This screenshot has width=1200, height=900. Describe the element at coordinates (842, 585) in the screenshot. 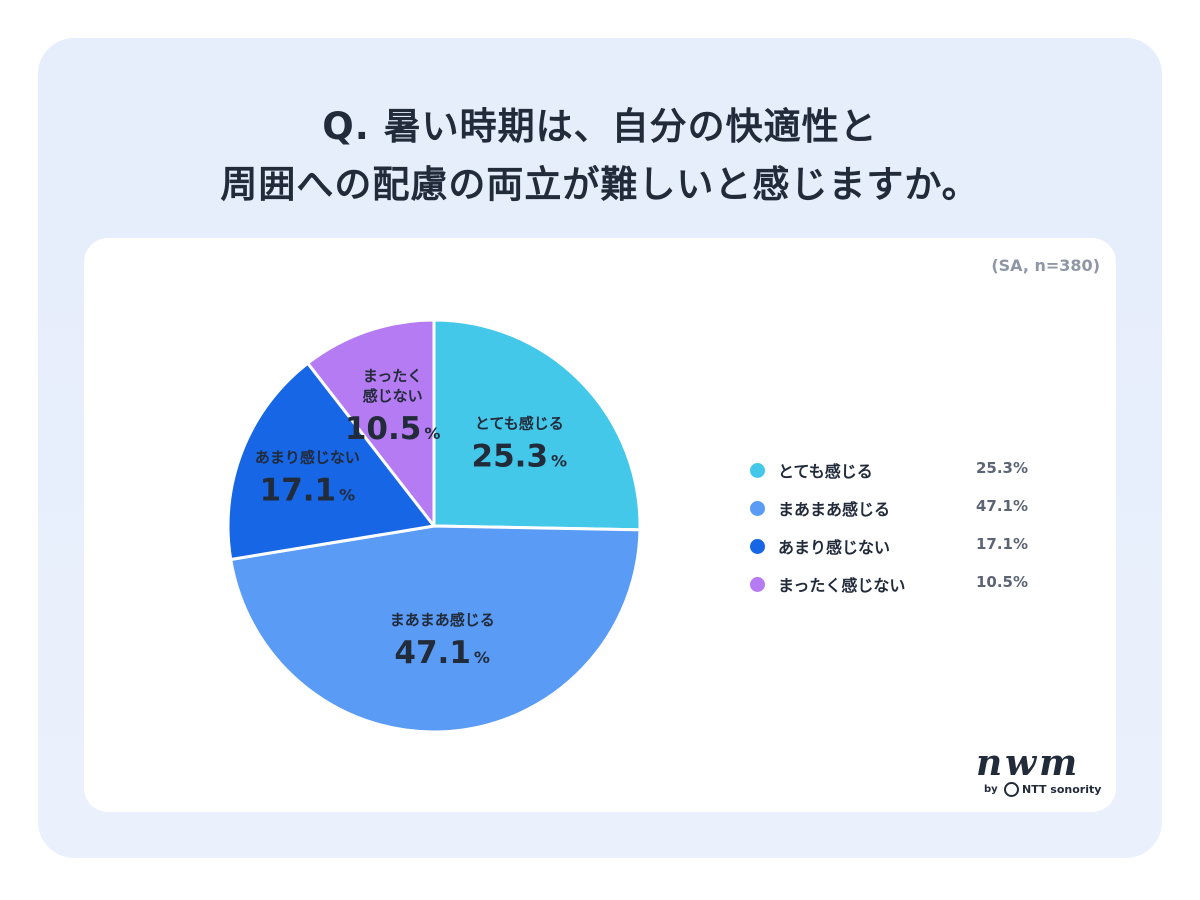

I see `legend-label: まったく感じない` at that location.